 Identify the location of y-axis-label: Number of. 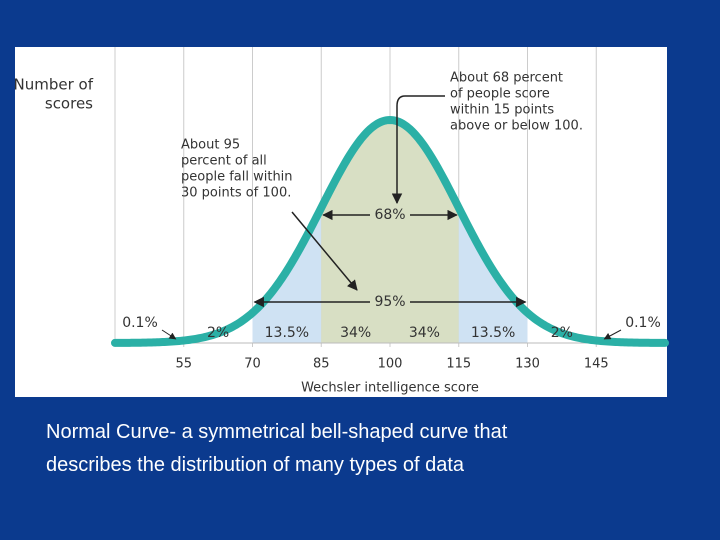
(54, 85).